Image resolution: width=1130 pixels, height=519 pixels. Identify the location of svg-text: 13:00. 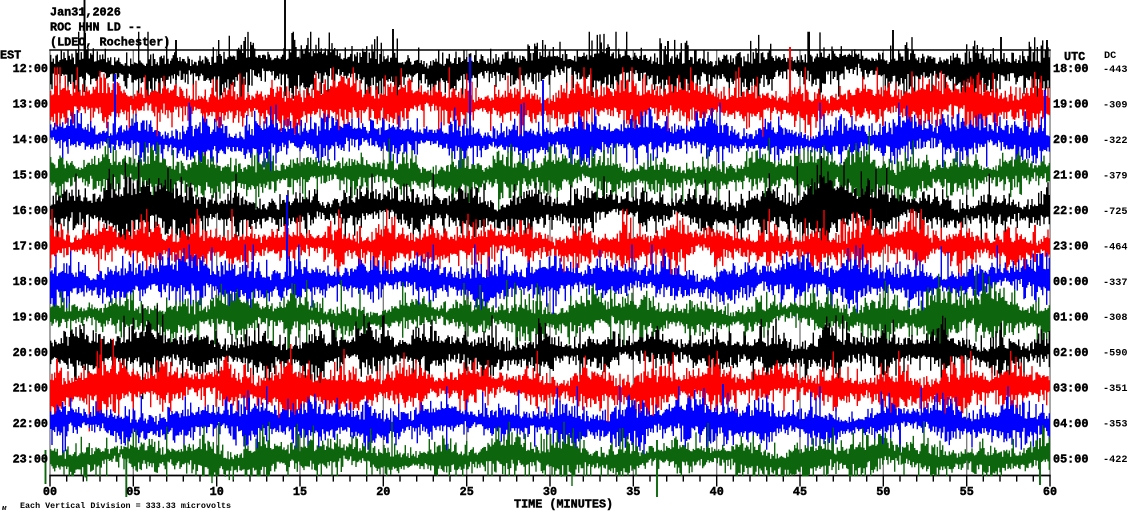
(30, 105).